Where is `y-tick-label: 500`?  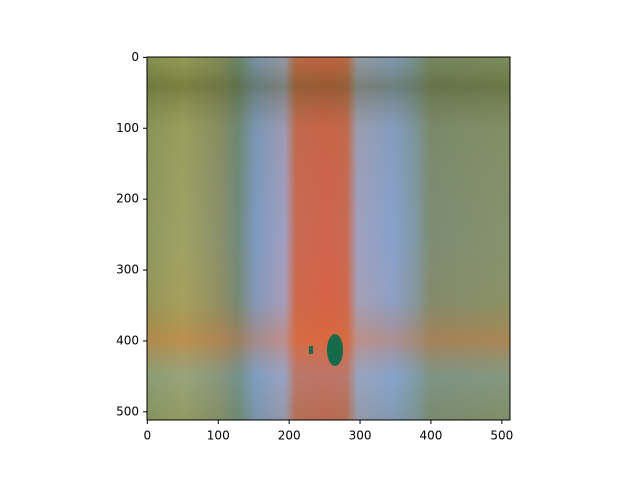
y-tick-label: 500 is located at coordinates (127, 411).